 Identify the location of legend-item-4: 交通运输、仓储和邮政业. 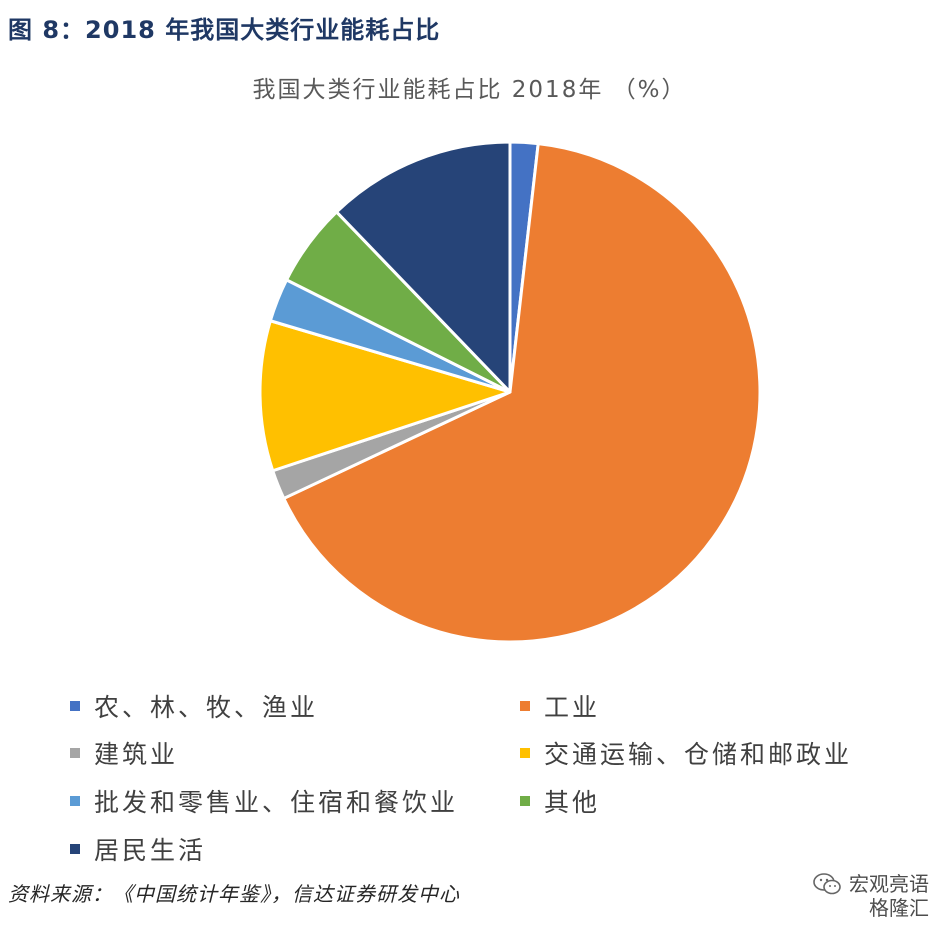
(686, 753).